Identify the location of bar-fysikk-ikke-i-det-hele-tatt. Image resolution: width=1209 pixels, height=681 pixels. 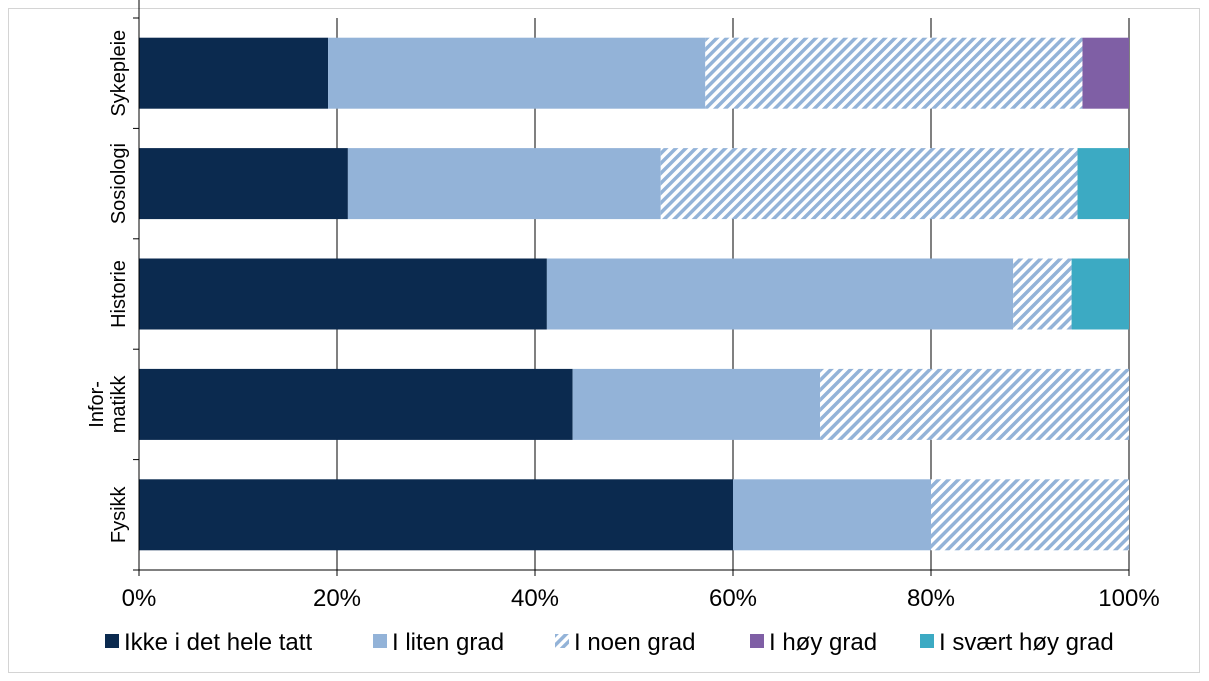
(436, 515).